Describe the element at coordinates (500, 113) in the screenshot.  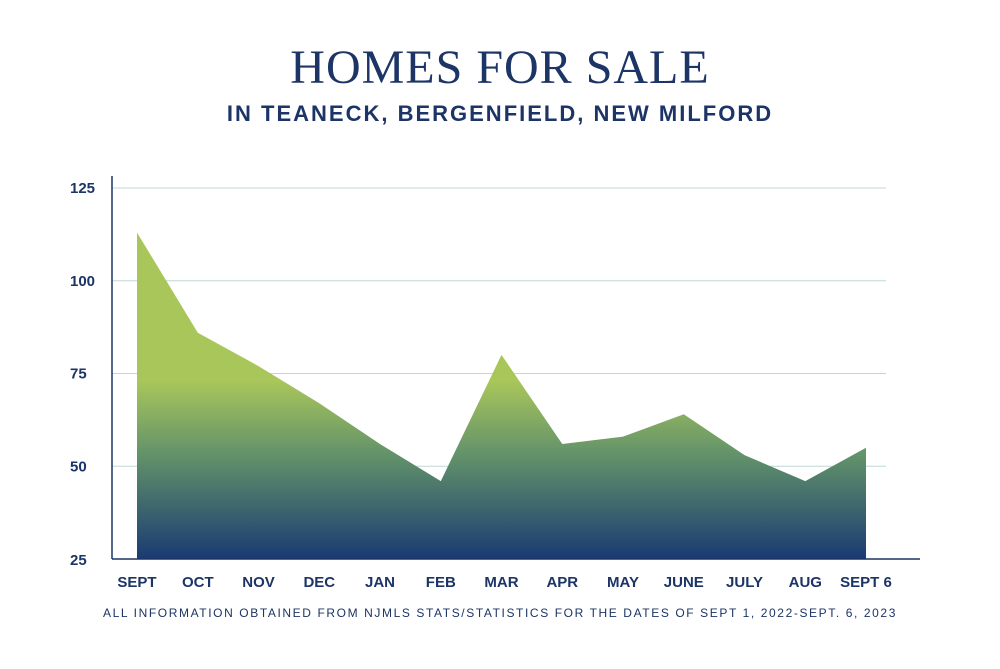
I see `chart-subtitle: IN TEANECK, BERGENFIELD, NEW MILFORD` at that location.